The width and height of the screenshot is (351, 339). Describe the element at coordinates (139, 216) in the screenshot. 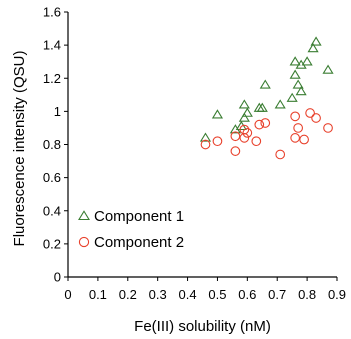

I see `legend-label: Component 1` at that location.